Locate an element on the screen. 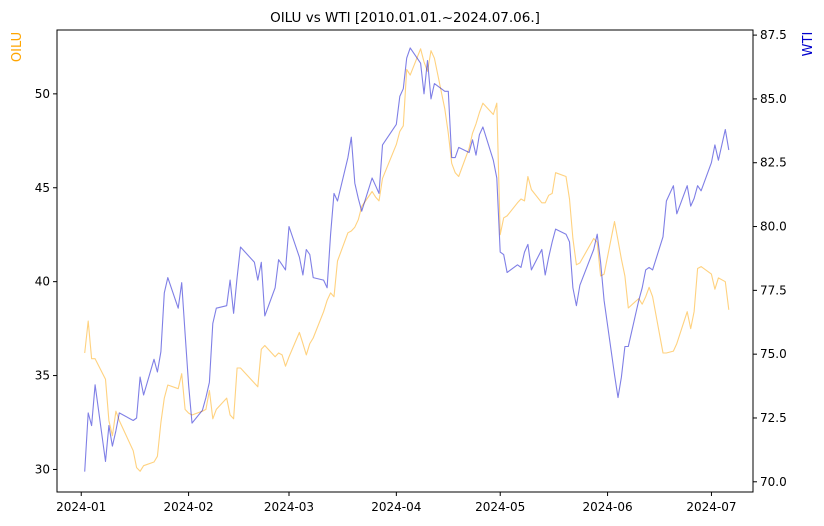  x-tick-label: 2024-07 is located at coordinates (711, 507).